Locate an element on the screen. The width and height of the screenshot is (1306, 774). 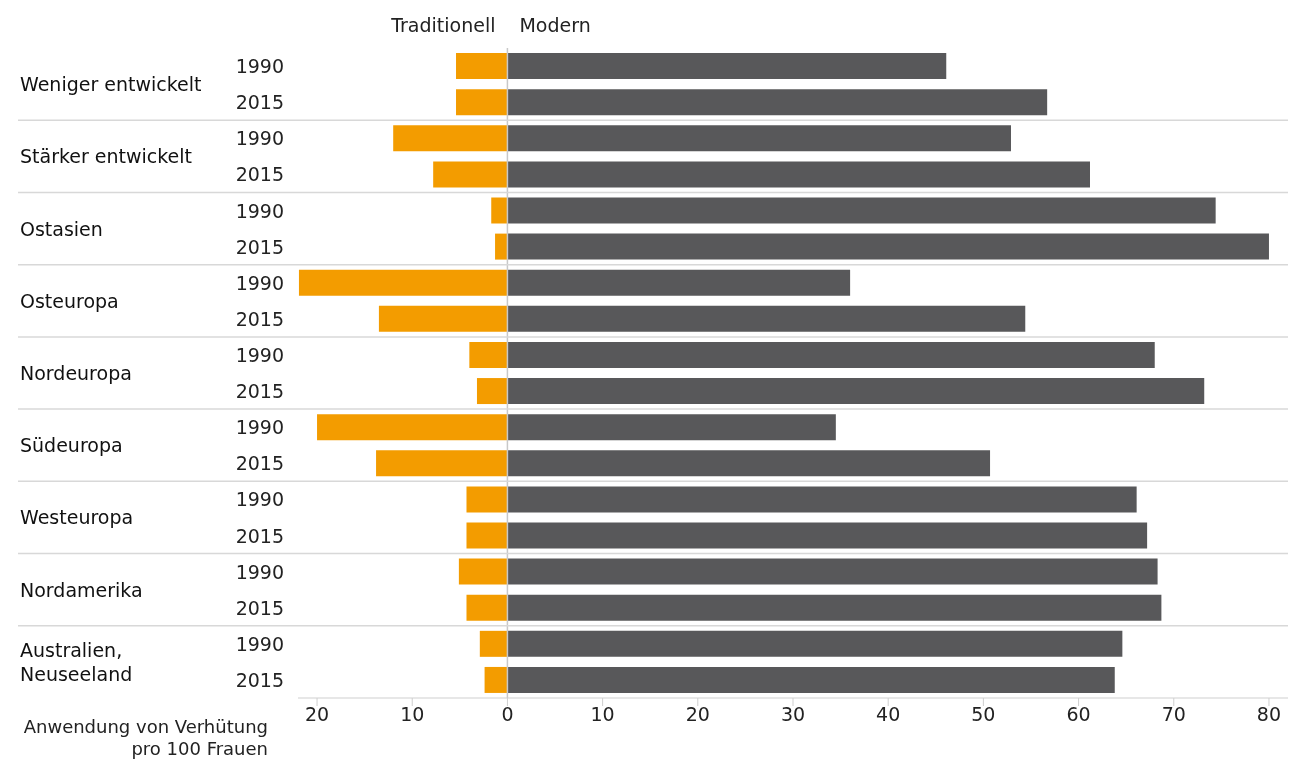
x-axis-title: Anwendung von Verhütung pro 100 Frauen is located at coordinates (145, 738).